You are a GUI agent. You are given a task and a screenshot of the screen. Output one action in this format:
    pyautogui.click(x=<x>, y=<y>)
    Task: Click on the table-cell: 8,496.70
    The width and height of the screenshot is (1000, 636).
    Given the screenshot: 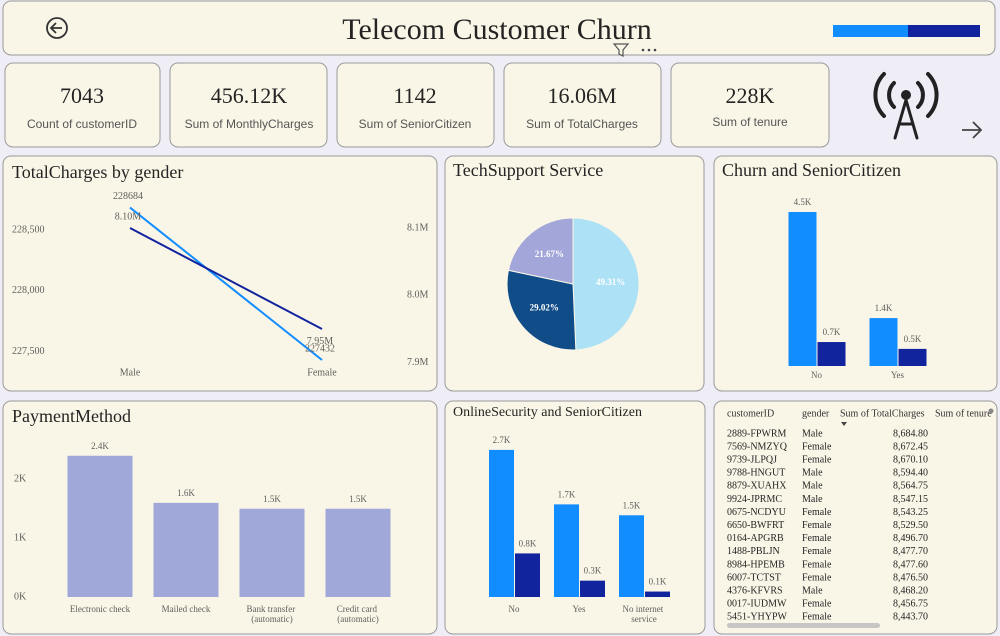 What is the action you would take?
    pyautogui.click(x=910, y=538)
    